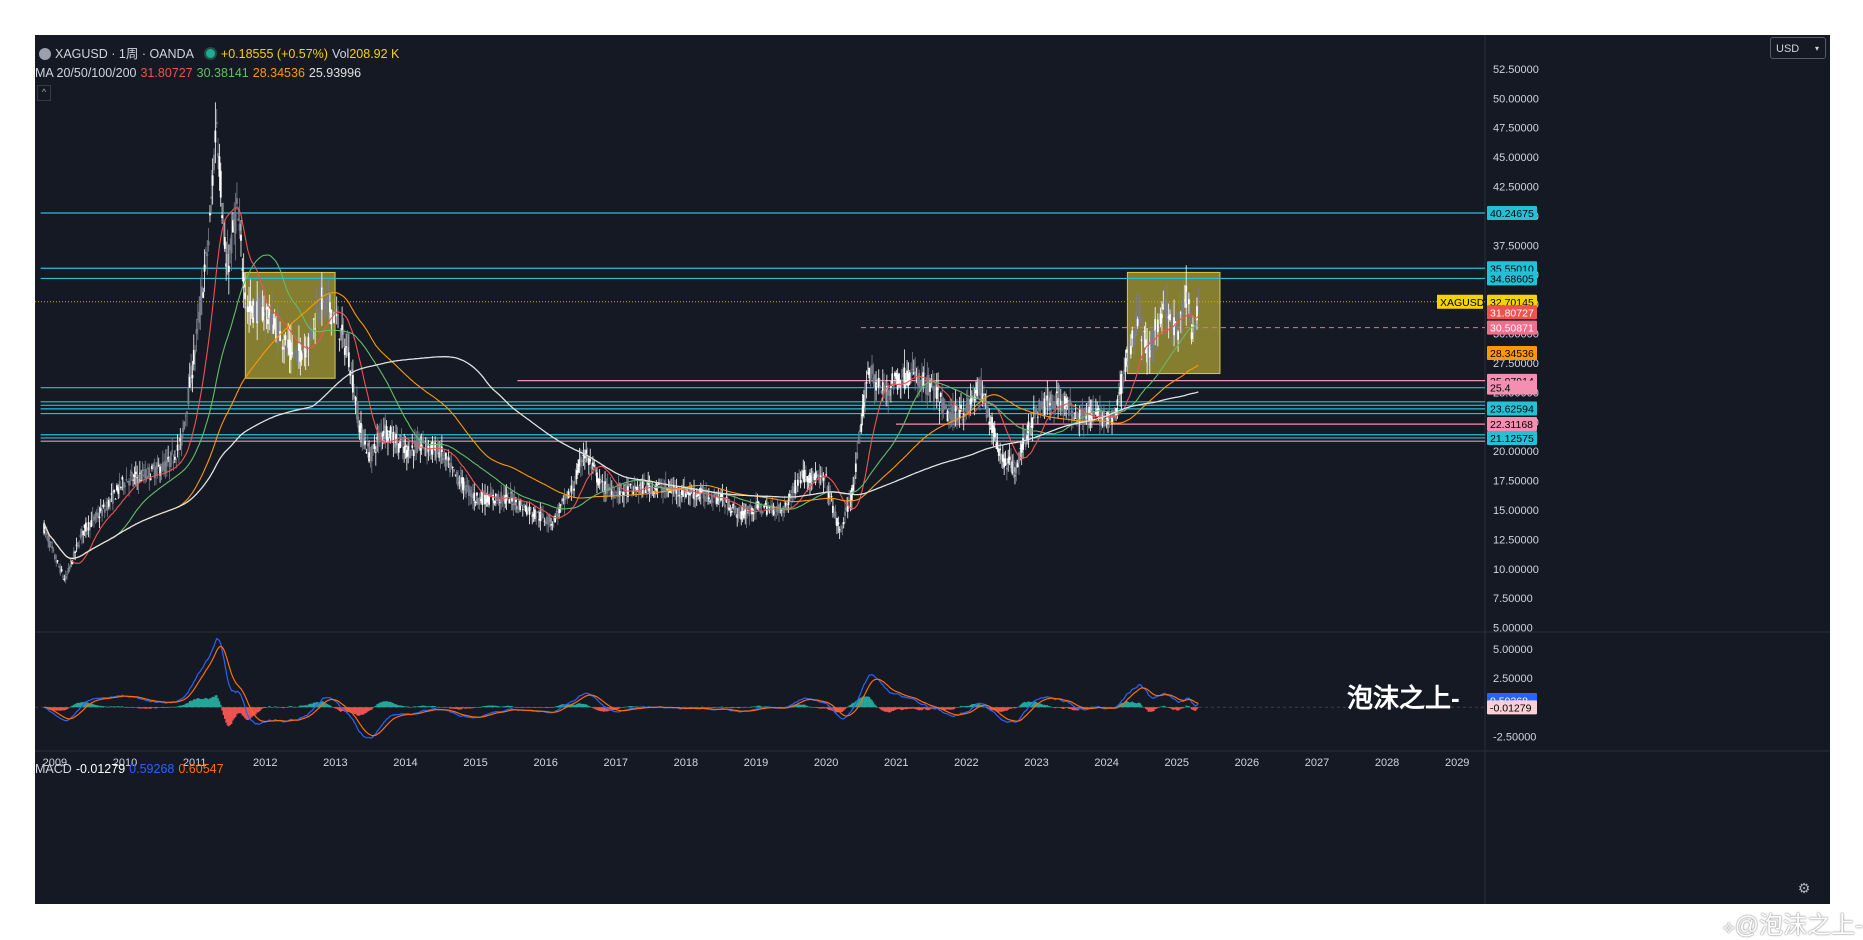  What do you see at coordinates (756, 763) in the screenshot?
I see `year-tick-label: 2019` at bounding box center [756, 763].